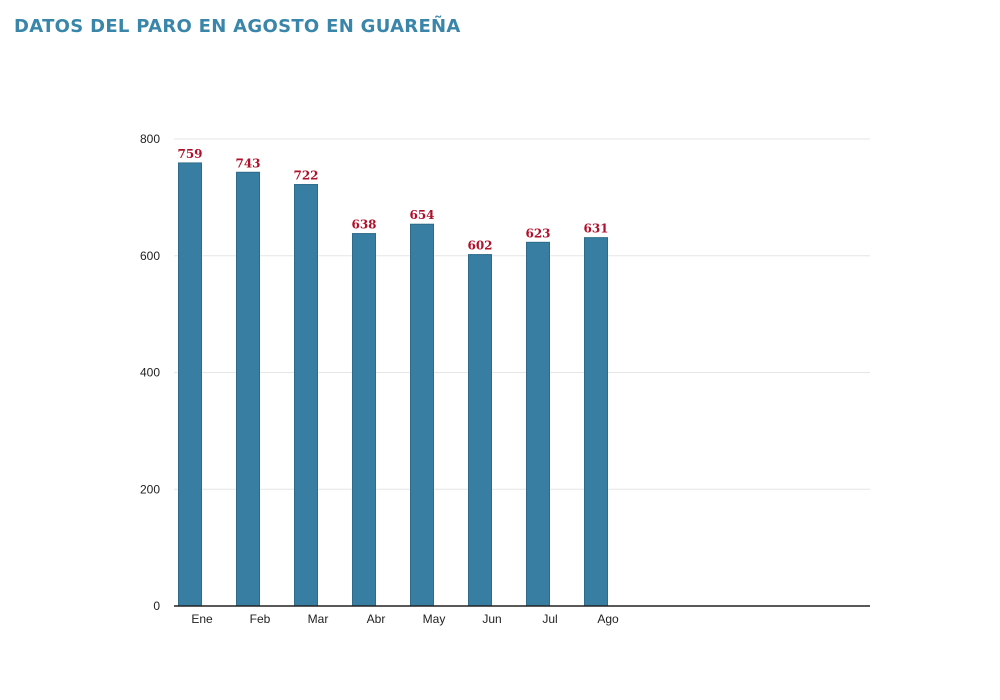 The width and height of the screenshot is (1000, 700). Describe the element at coordinates (189, 154) in the screenshot. I see `data-label: 759` at that location.